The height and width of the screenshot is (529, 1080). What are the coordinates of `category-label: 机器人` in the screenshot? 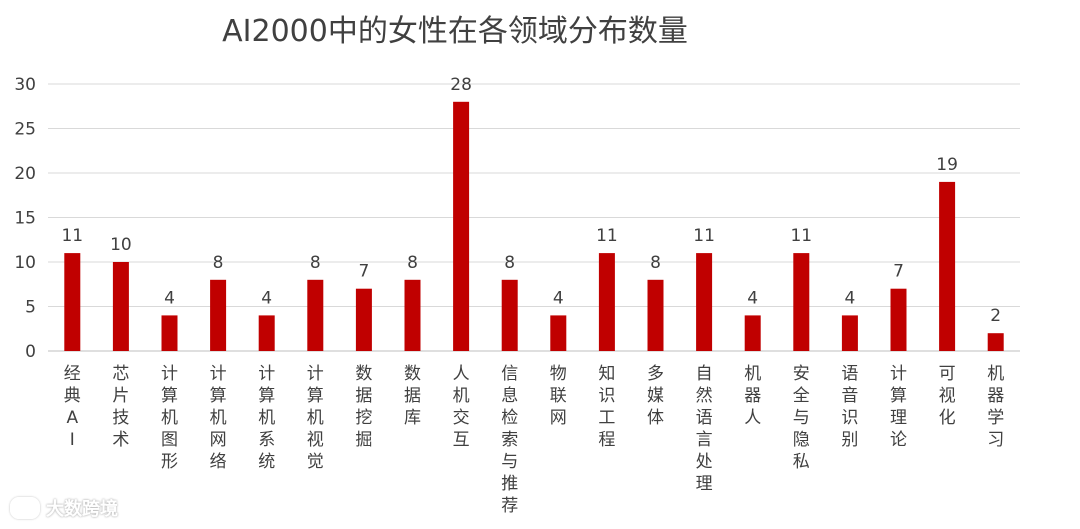 It's located at (752, 396).